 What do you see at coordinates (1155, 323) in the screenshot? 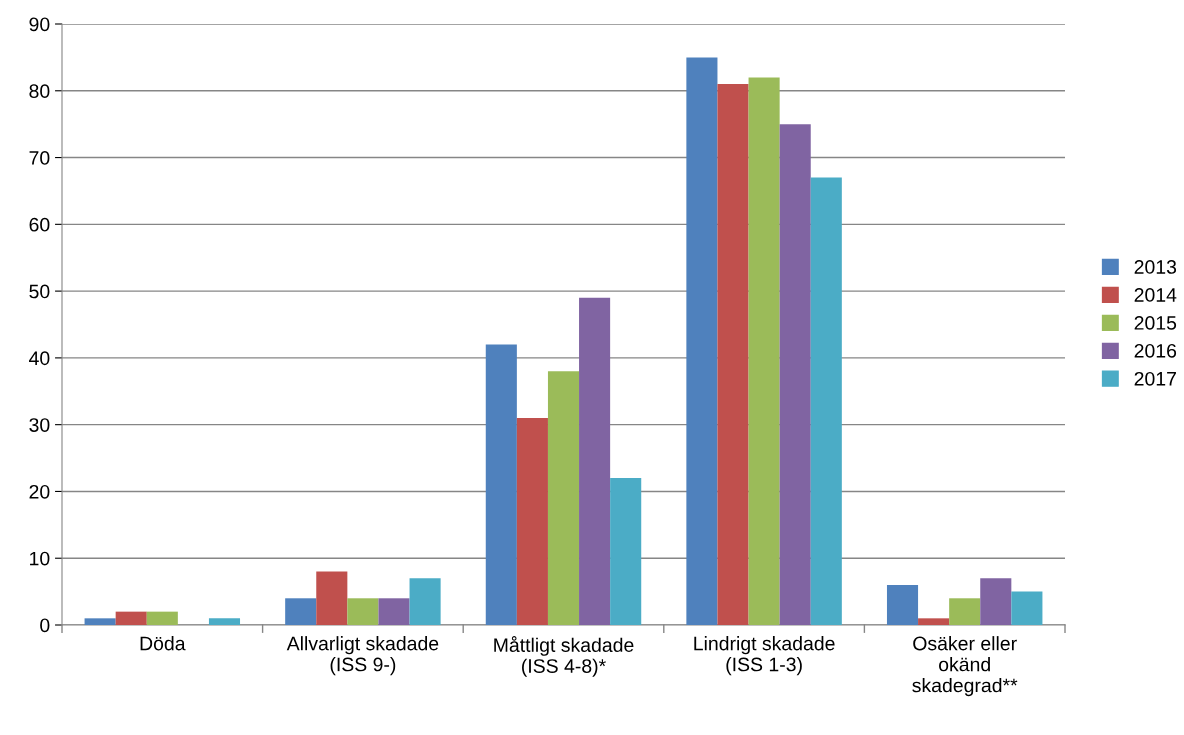
I see `legend-label: 2015` at bounding box center [1155, 323].